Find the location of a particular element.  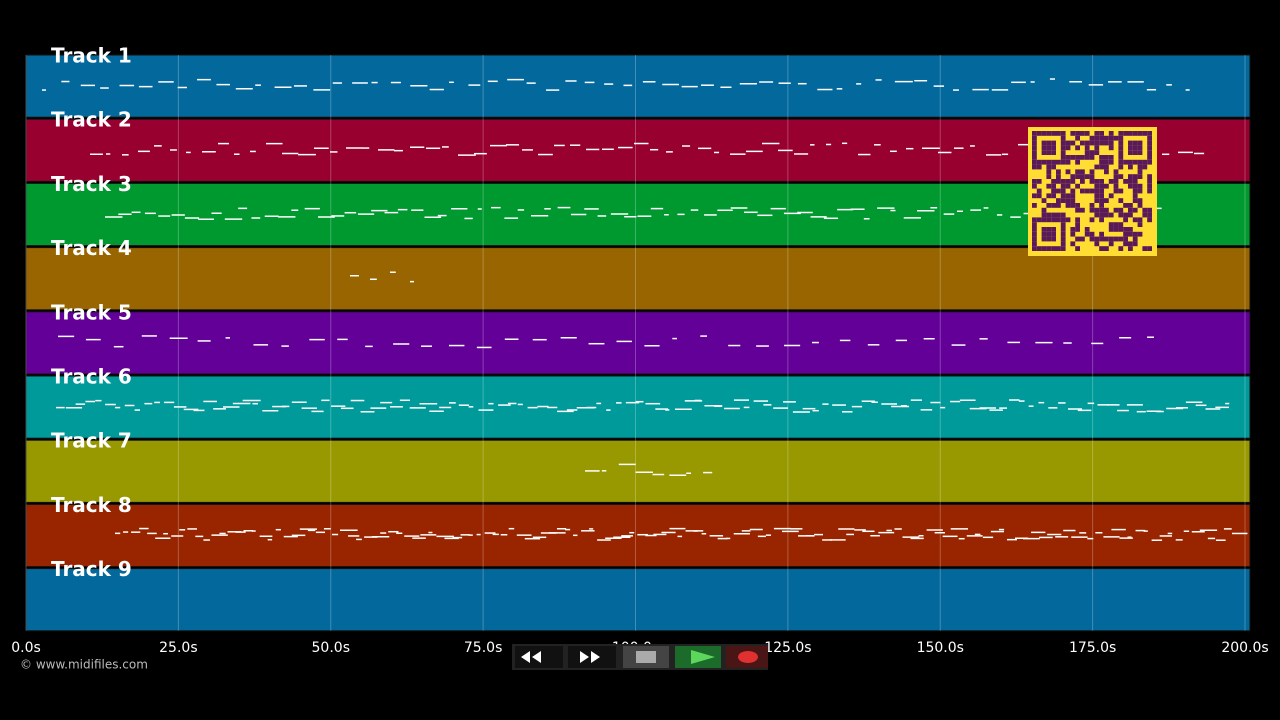

stop-button is located at coordinates (646, 657).